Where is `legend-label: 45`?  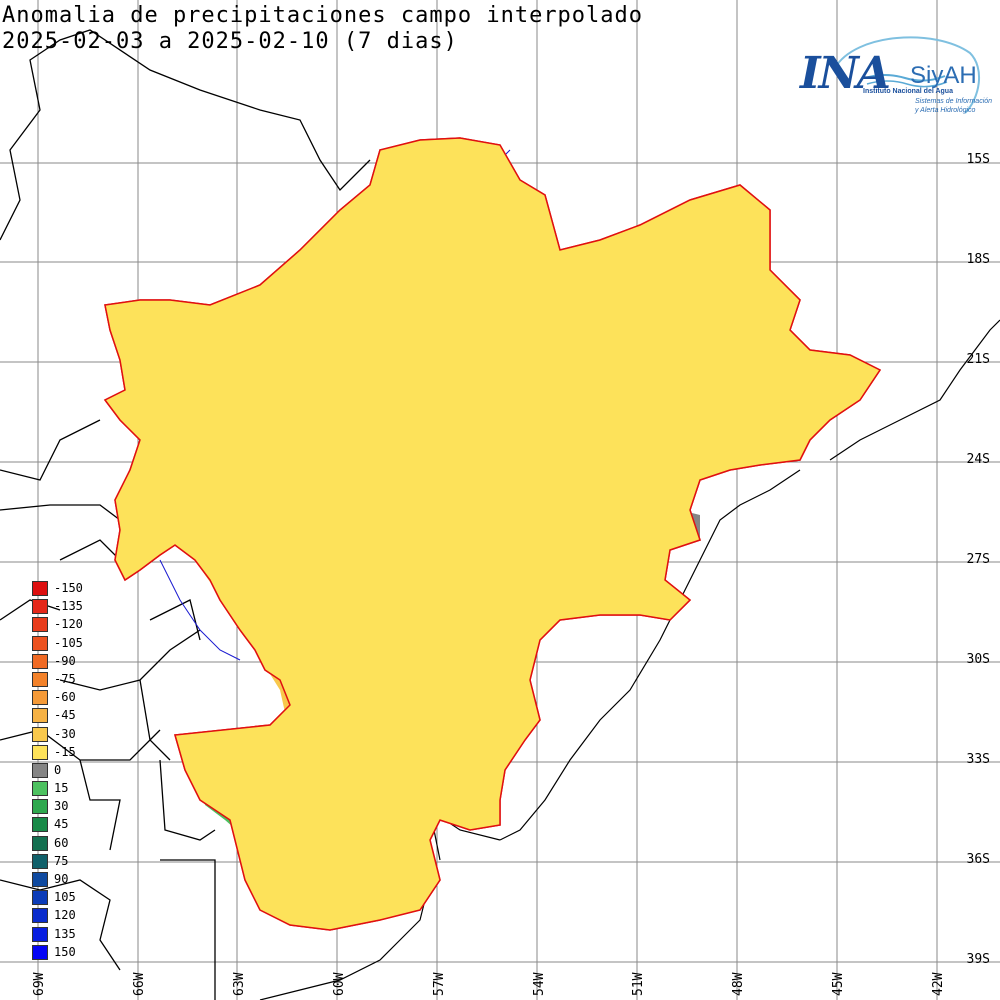 legend-label: 45 is located at coordinates (61, 824).